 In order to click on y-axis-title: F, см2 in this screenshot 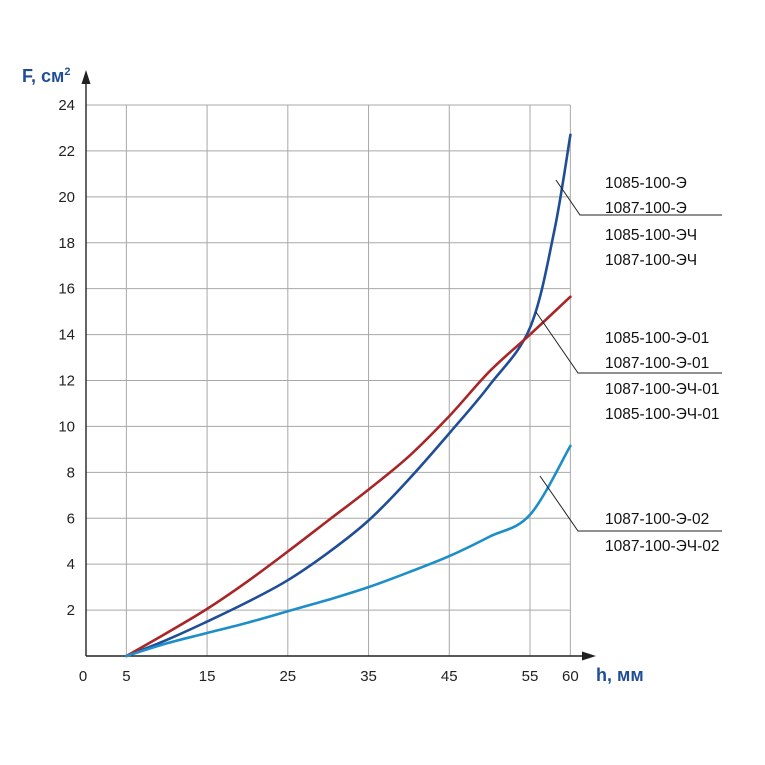, I will do `click(46, 76)`.